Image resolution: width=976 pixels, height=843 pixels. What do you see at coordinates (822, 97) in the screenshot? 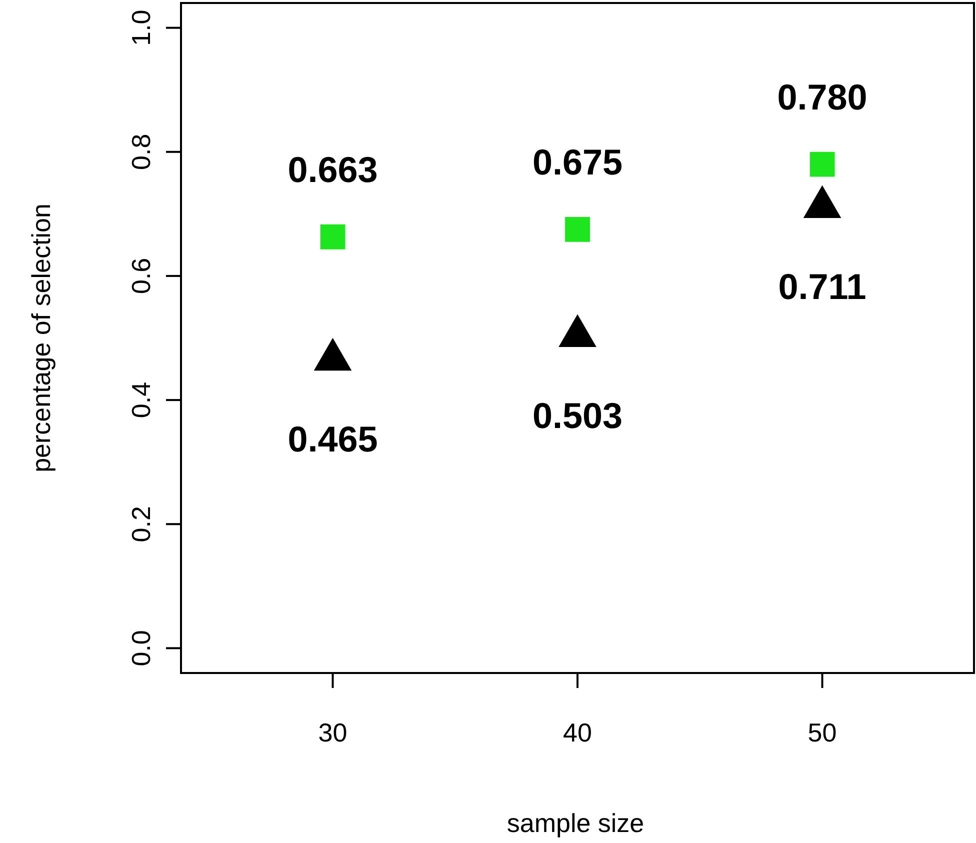
I see `data-label: 0.780` at bounding box center [822, 97].